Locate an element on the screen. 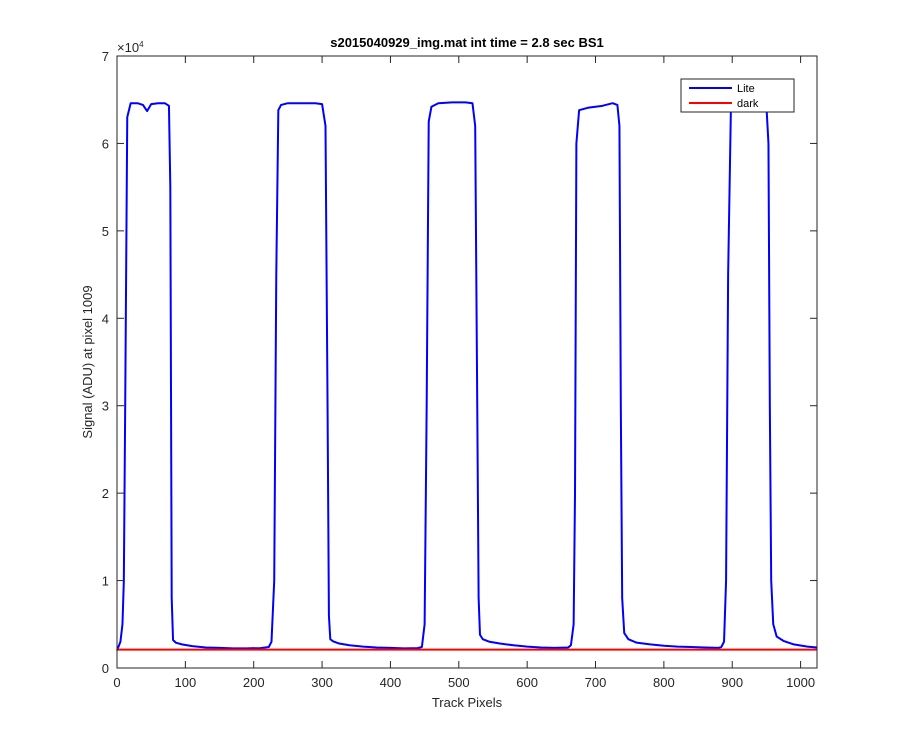 The height and width of the screenshot is (750, 900). x-tick-label: 700 is located at coordinates (596, 682).